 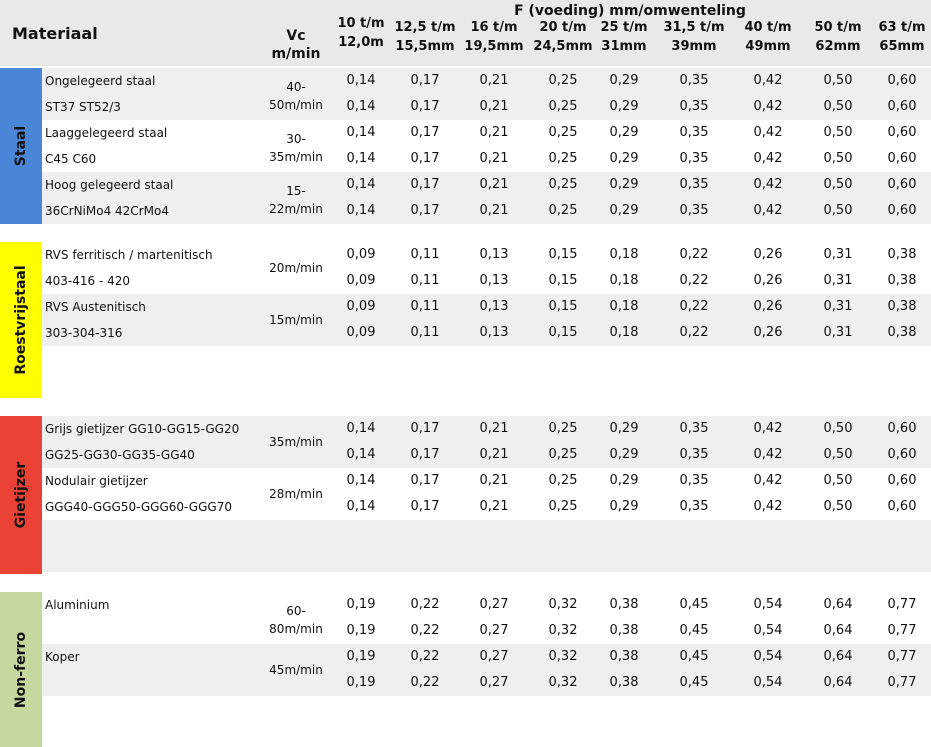 What do you see at coordinates (296, 494) in the screenshot?
I see `cutting-speed: 28m/min` at bounding box center [296, 494].